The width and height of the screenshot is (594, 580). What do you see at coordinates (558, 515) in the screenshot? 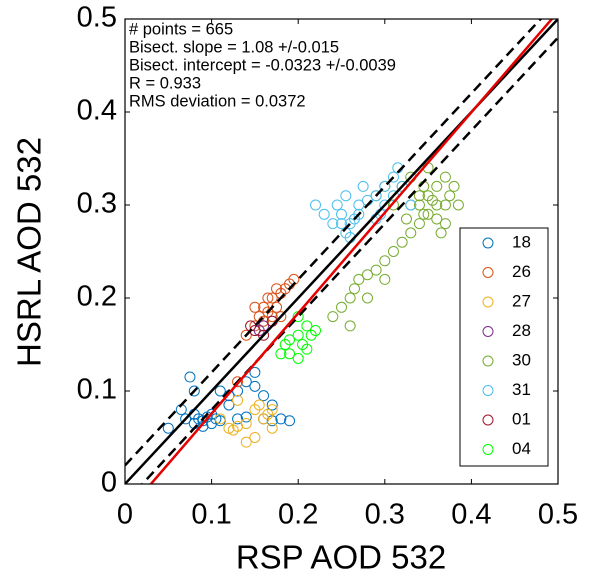
I see `x-tick-label: 0.5` at bounding box center [558, 515].